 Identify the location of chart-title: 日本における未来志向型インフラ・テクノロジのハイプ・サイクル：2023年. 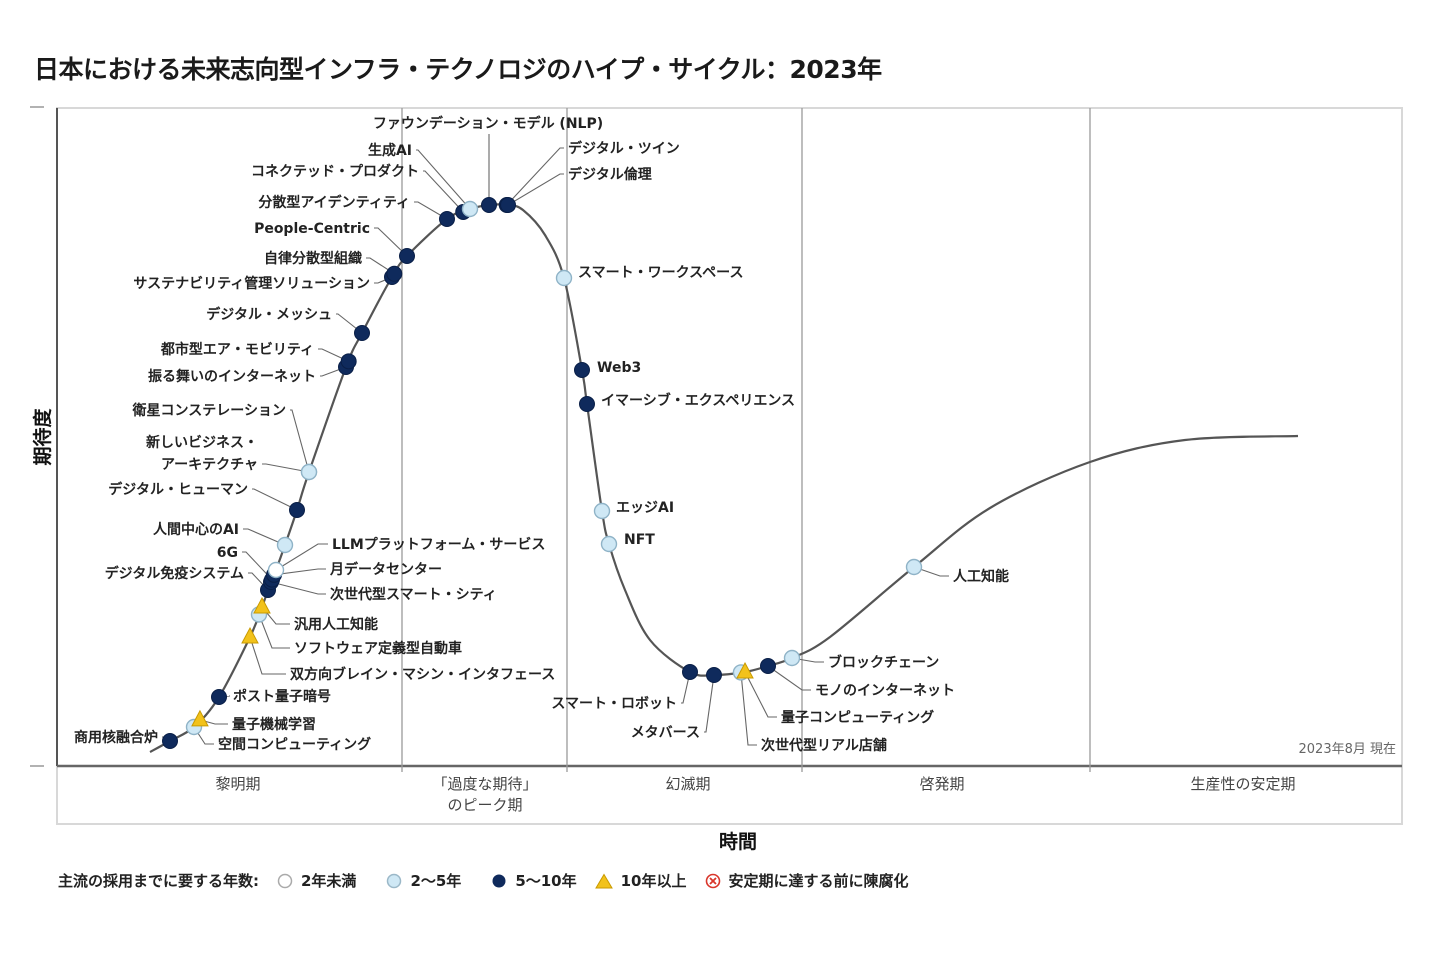
(458, 69).